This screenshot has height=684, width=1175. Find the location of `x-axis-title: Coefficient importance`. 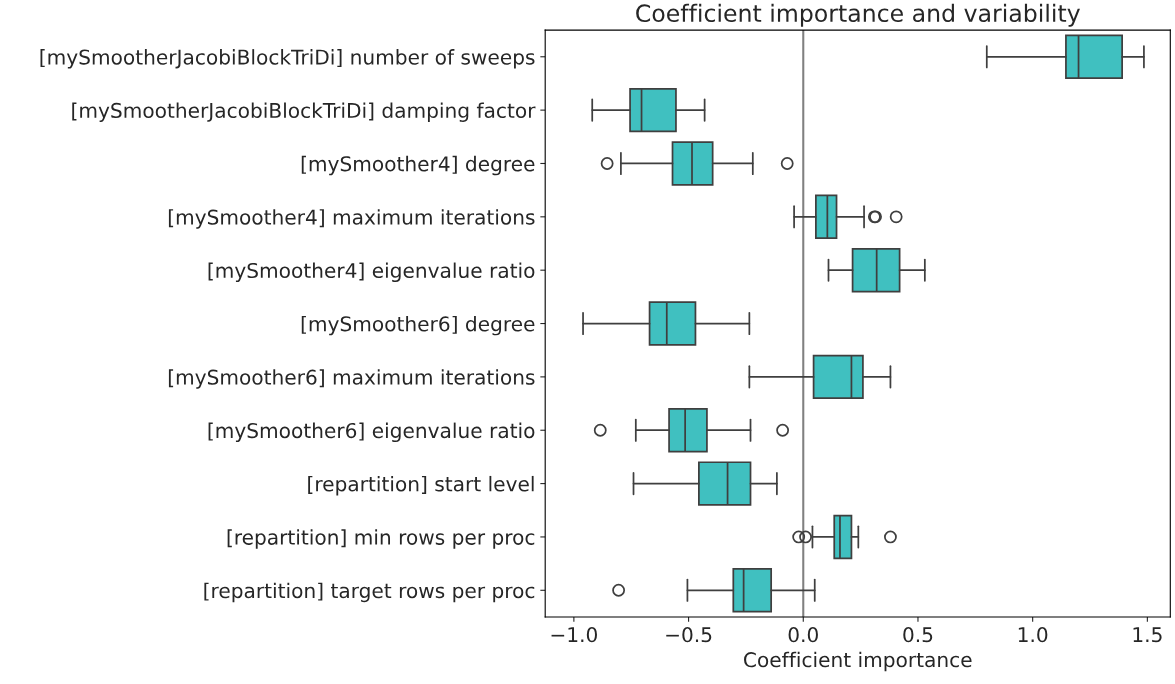

x-axis-title: Coefficient importance is located at coordinates (858, 661).